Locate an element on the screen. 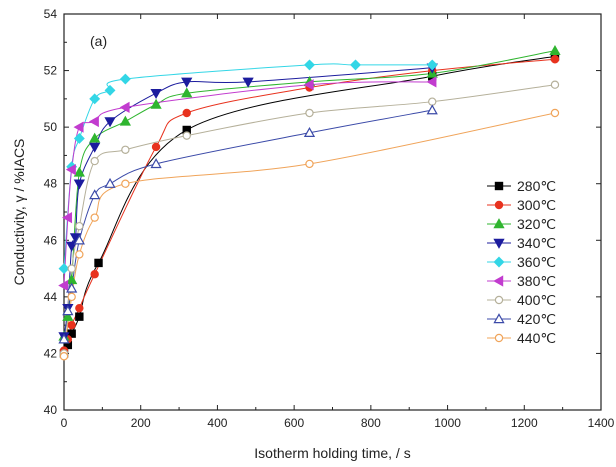 Image resolution: width=616 pixels, height=467 pixels. x-tick-label: 0 is located at coordinates (64, 423).